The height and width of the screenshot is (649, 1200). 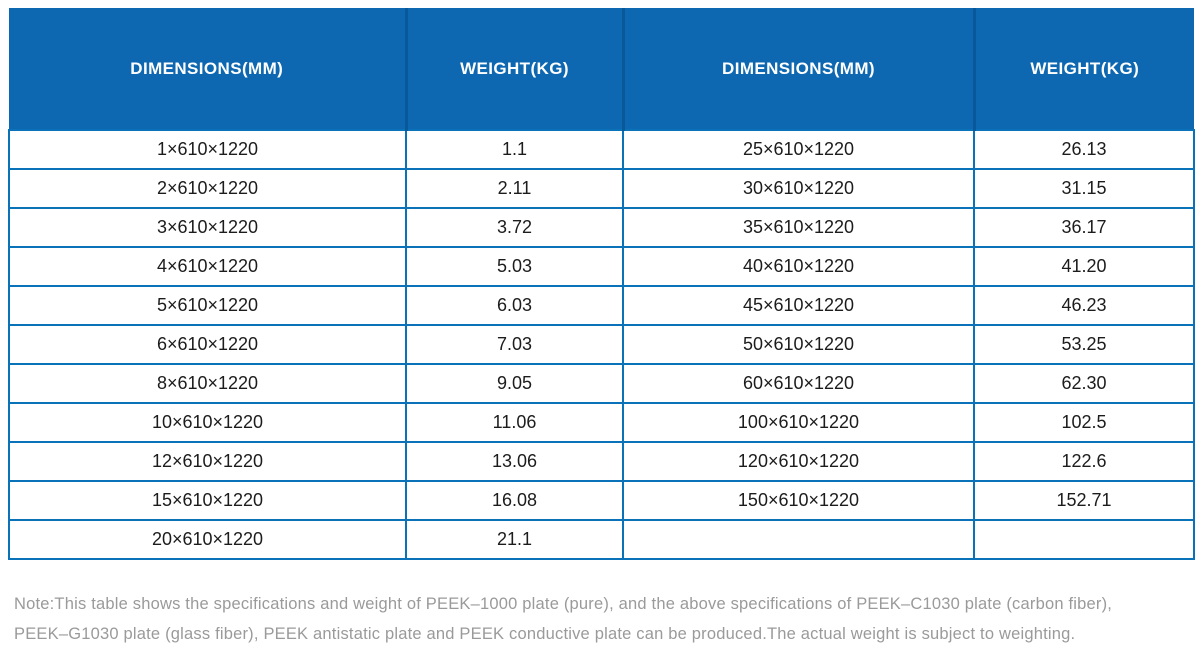 I want to click on table-row: 2×610×1220 2.11 30×610×1220 31.15, so click(x=601, y=188).